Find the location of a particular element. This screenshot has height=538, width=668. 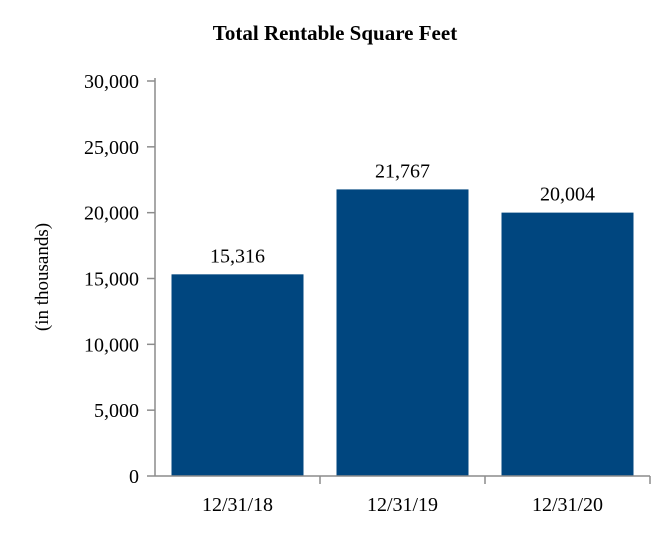

y-tick-label: 30,000 is located at coordinates (111, 82).